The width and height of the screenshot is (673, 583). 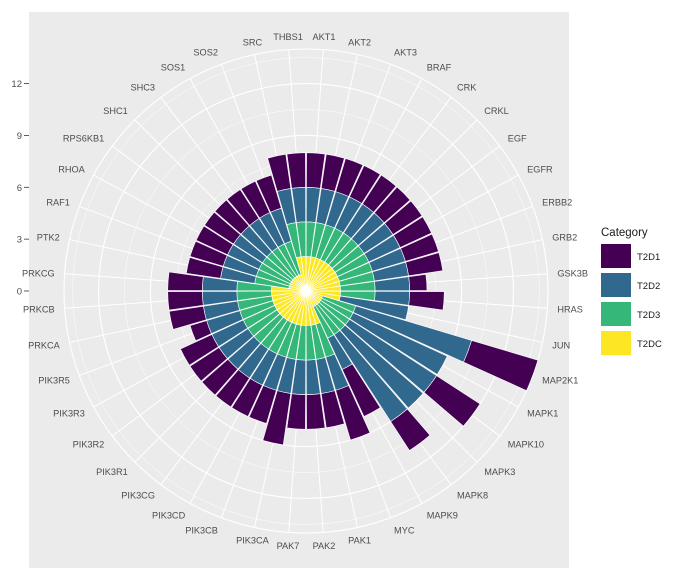 I want to click on bar-shc1-t2d1, so click(x=232, y=217).